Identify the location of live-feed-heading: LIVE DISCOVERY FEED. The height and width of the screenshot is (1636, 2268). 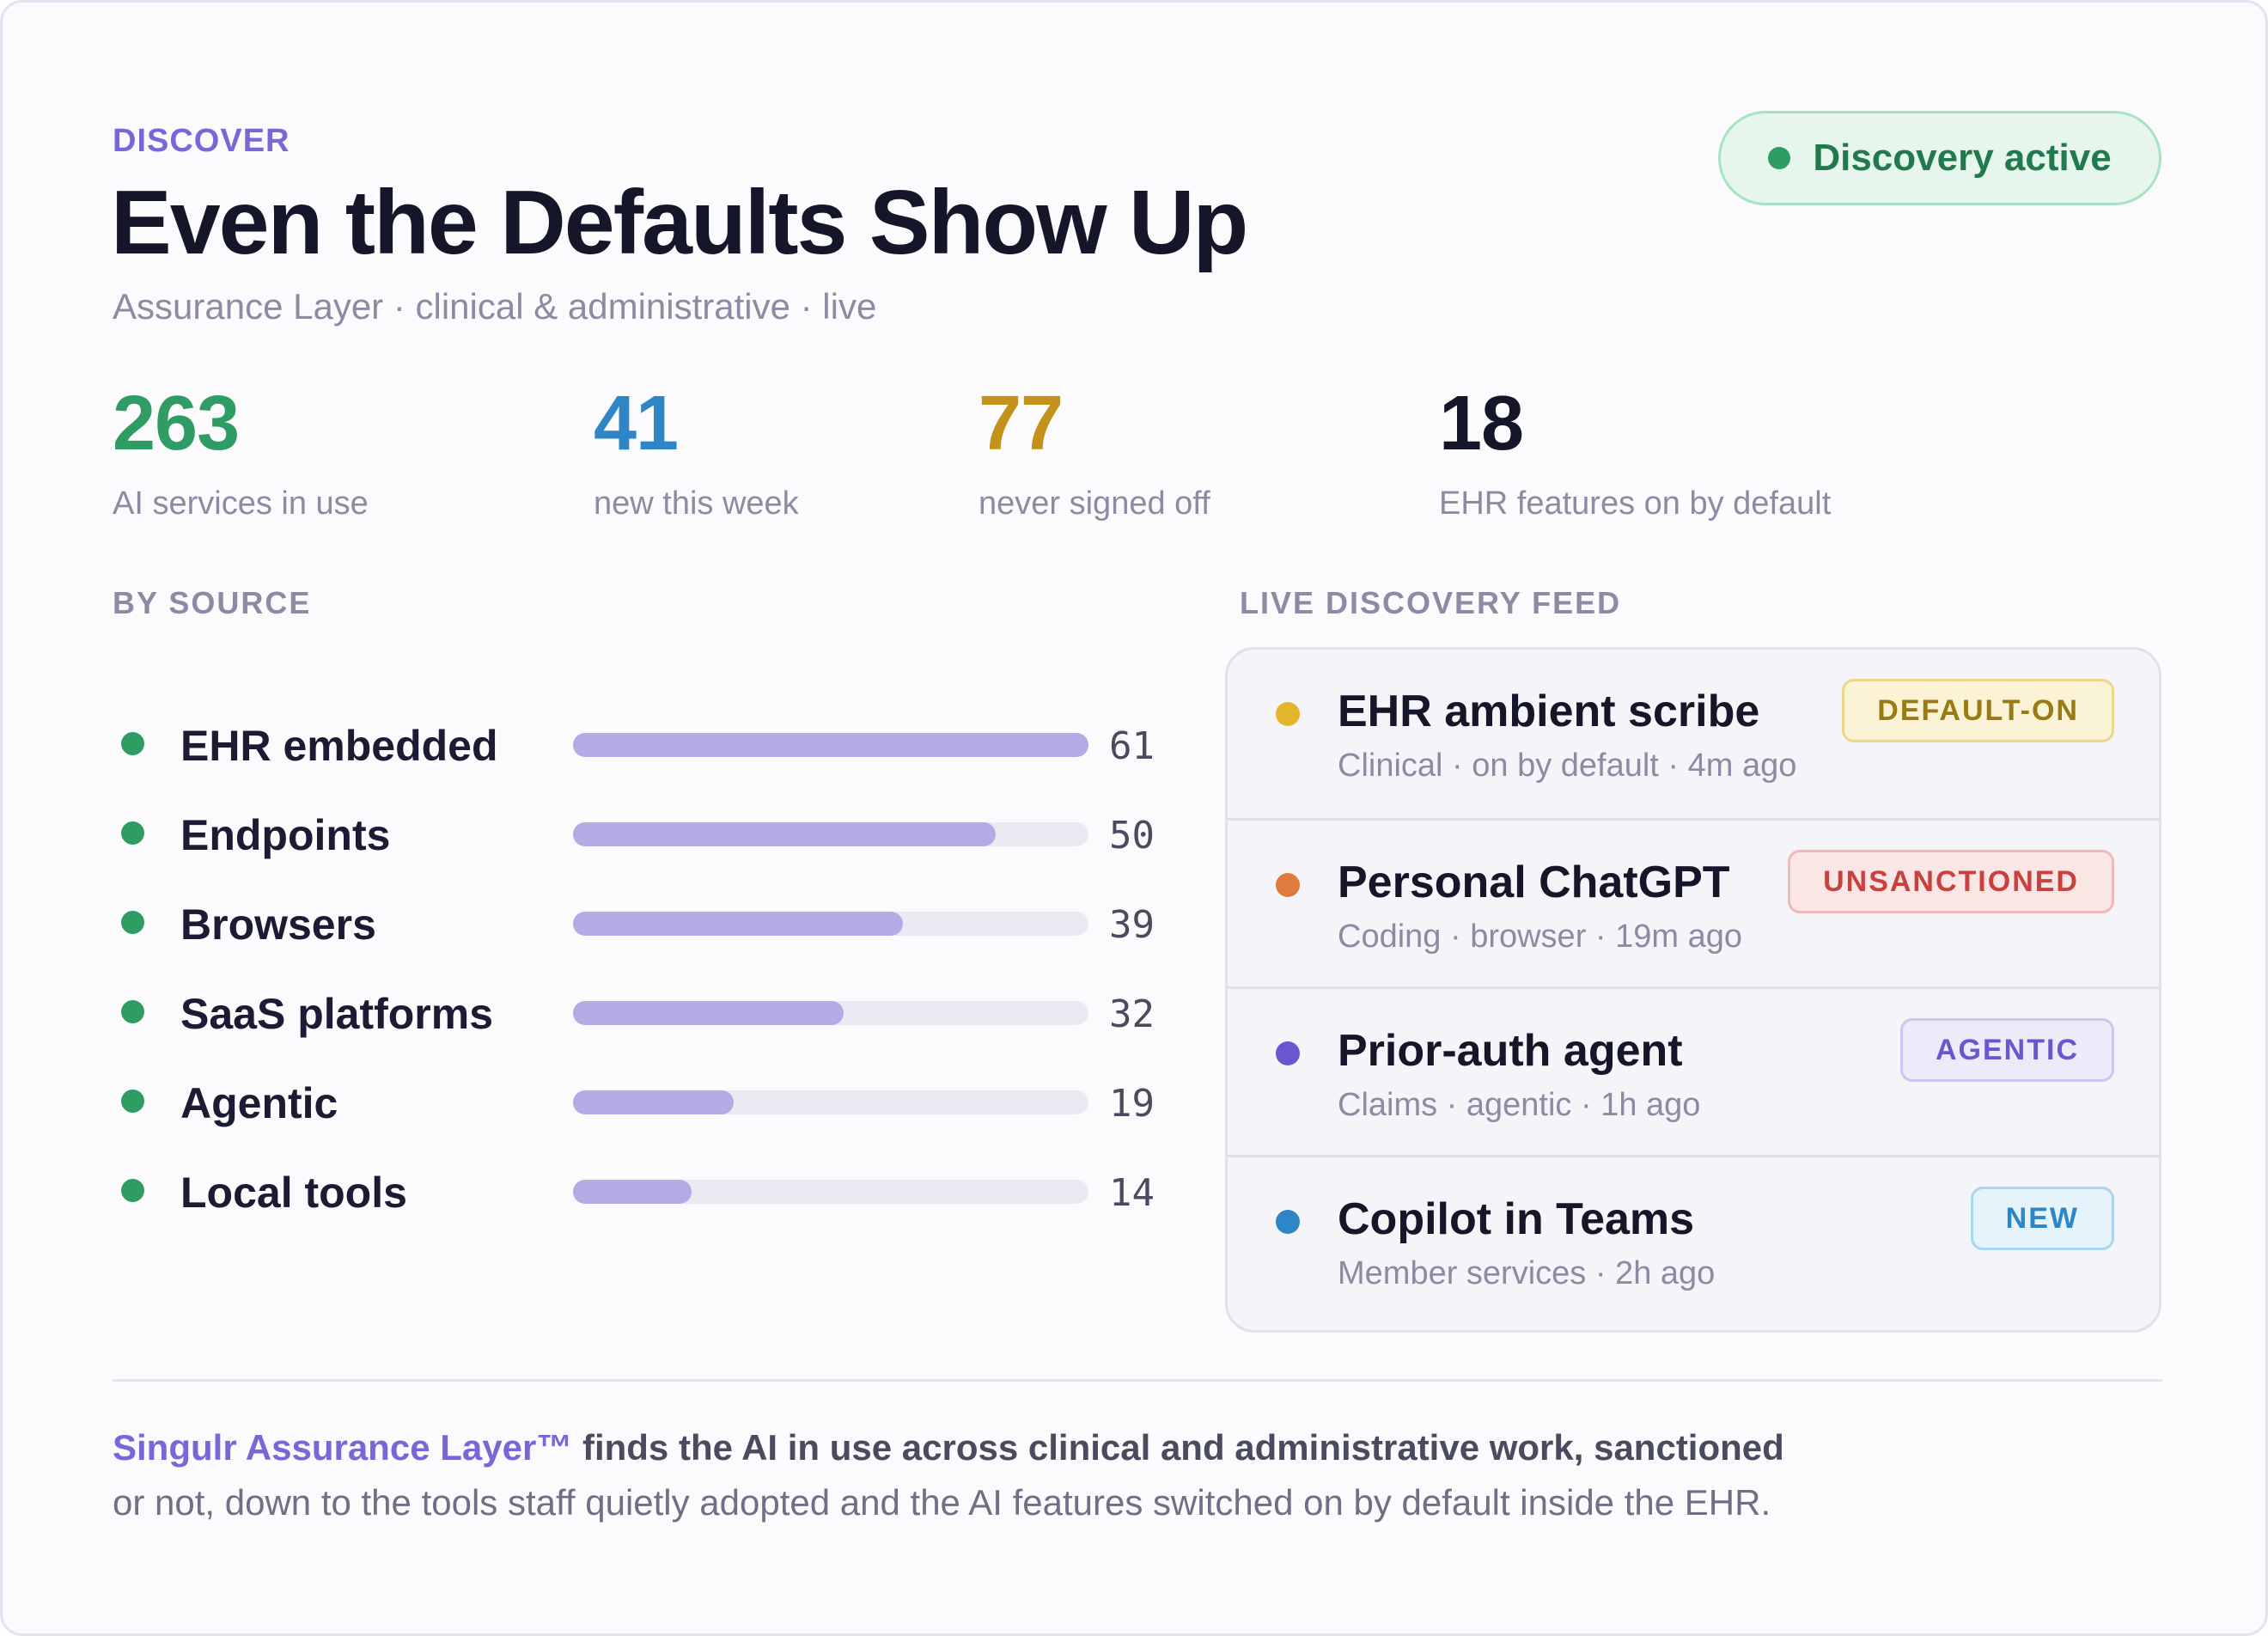
(1431, 602).